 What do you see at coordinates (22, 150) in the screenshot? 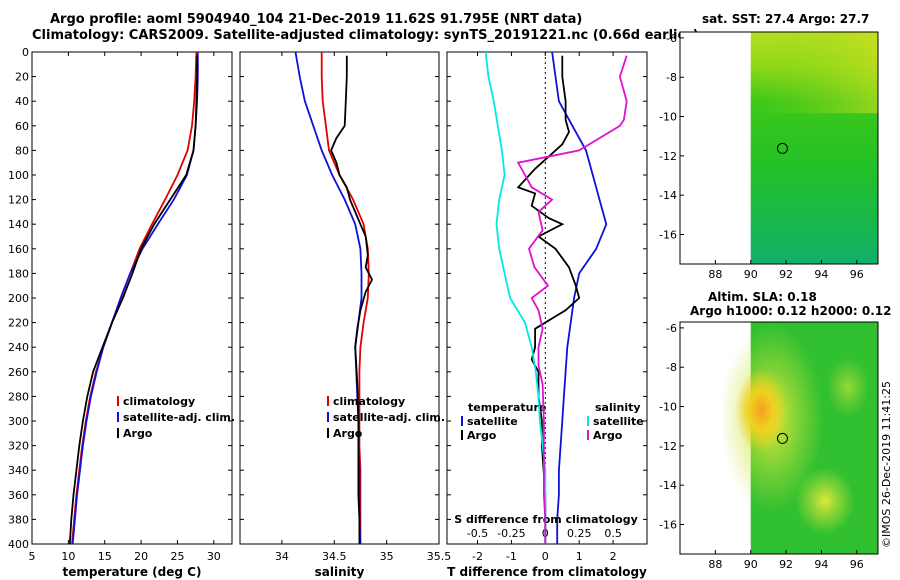
I see `temperature-ytick-label: 80` at bounding box center [22, 150].